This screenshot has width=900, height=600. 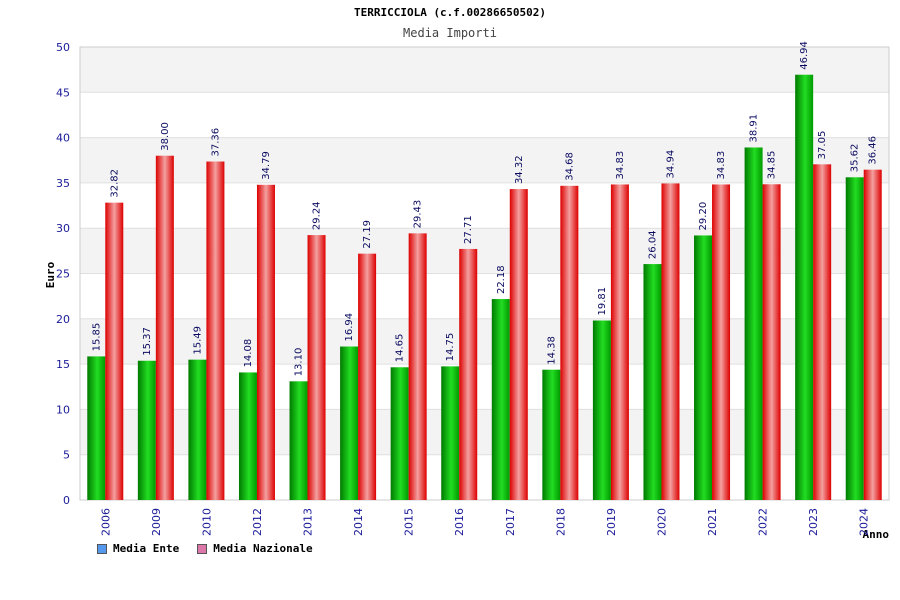 What do you see at coordinates (804, 55) in the screenshot?
I see `value-label: 46.94` at bounding box center [804, 55].